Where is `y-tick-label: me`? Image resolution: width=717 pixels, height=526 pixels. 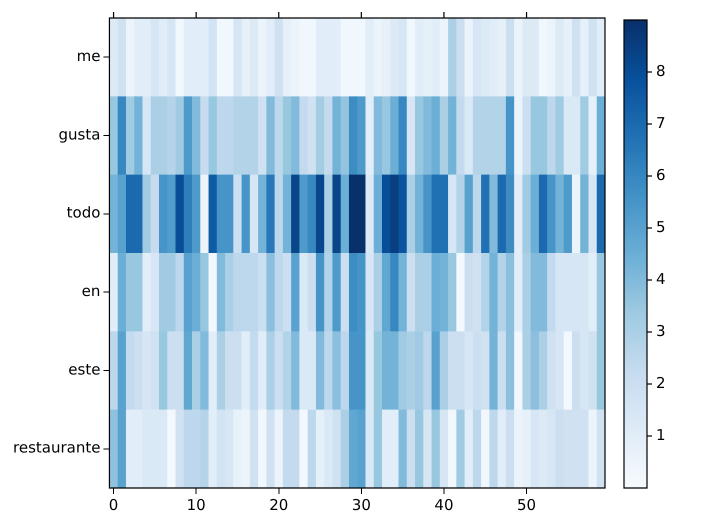
y-tick-label: me is located at coordinates (88, 56).